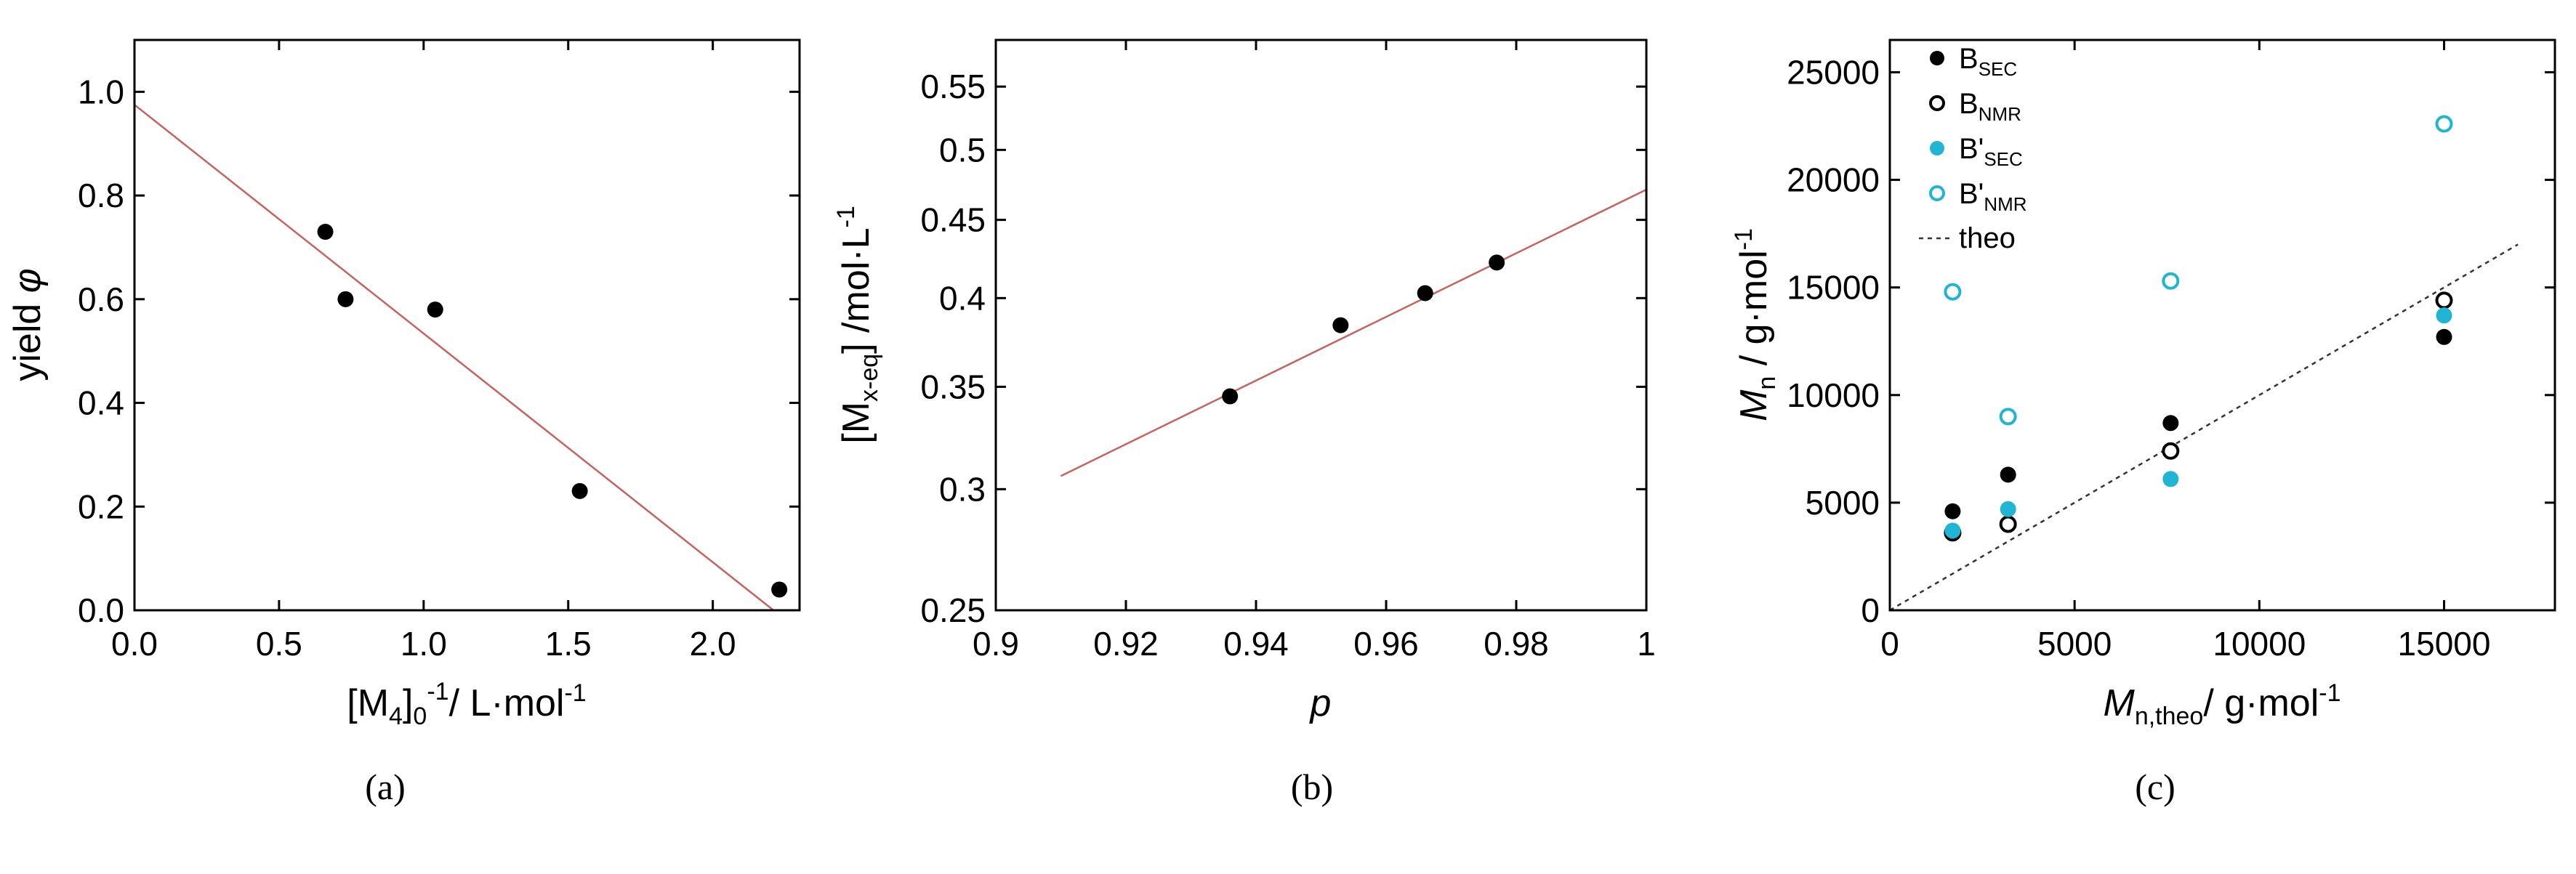  I want to click on y-tick-label-c: 15000, so click(1833, 288).